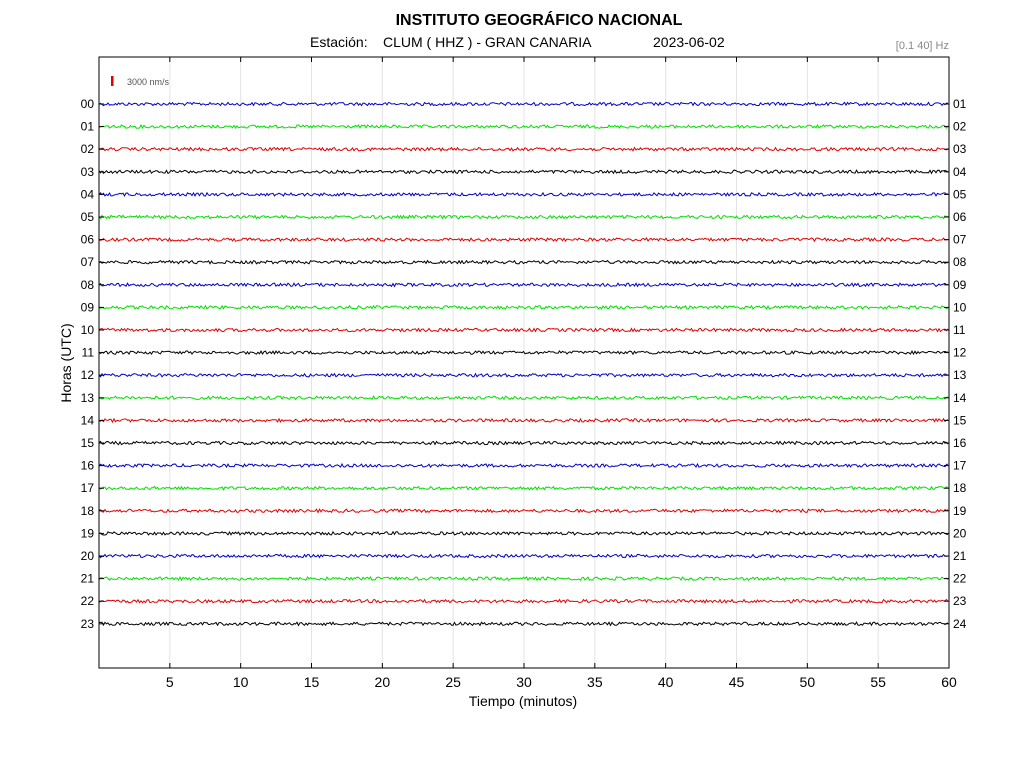  What do you see at coordinates (88, 420) in the screenshot?
I see `left-hour-label: 14` at bounding box center [88, 420].